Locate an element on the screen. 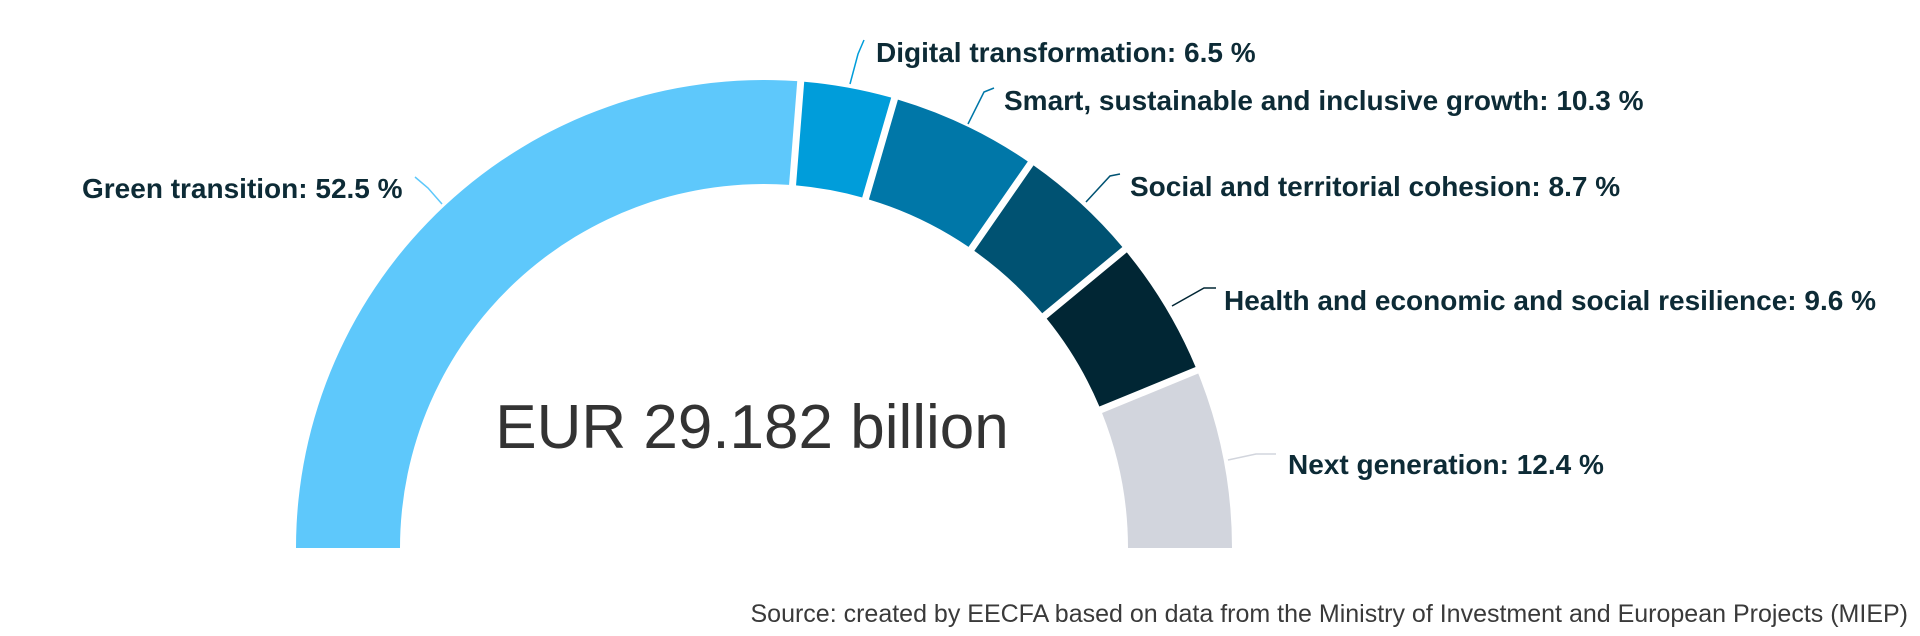 The image size is (1920, 636). leader-line-health-and-economic-and-social-resilience is located at coordinates (1193, 297).